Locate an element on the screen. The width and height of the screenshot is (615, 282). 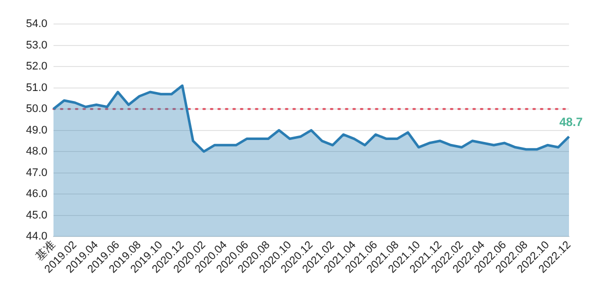
y-tick-label: 52.0 is located at coordinates (37, 66).